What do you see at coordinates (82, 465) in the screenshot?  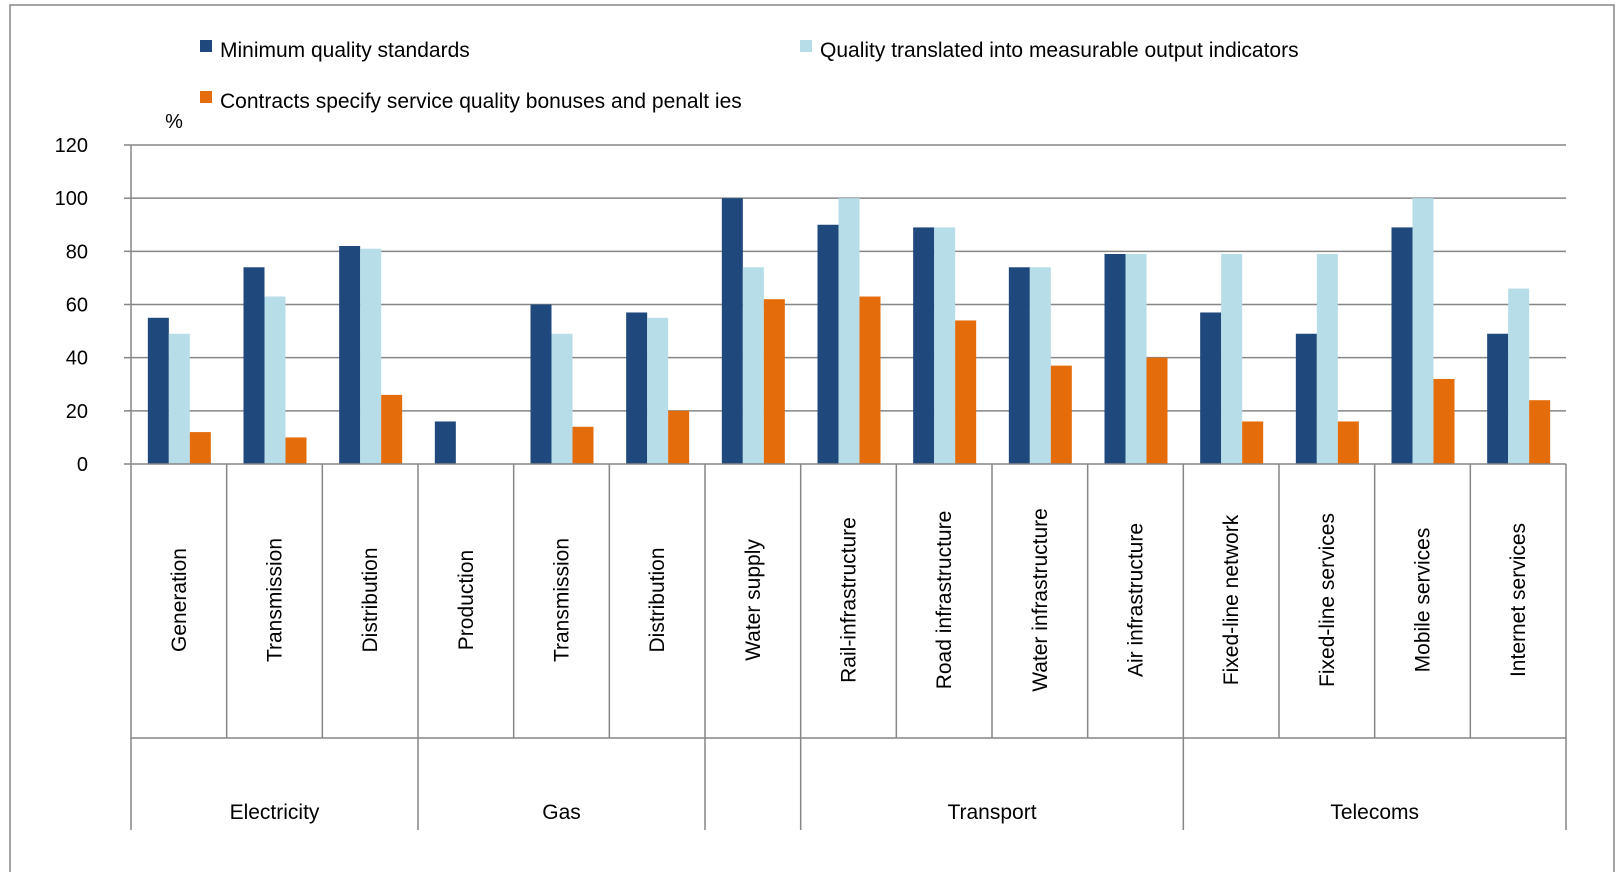 I see `y-tick-label: 0` at bounding box center [82, 465].